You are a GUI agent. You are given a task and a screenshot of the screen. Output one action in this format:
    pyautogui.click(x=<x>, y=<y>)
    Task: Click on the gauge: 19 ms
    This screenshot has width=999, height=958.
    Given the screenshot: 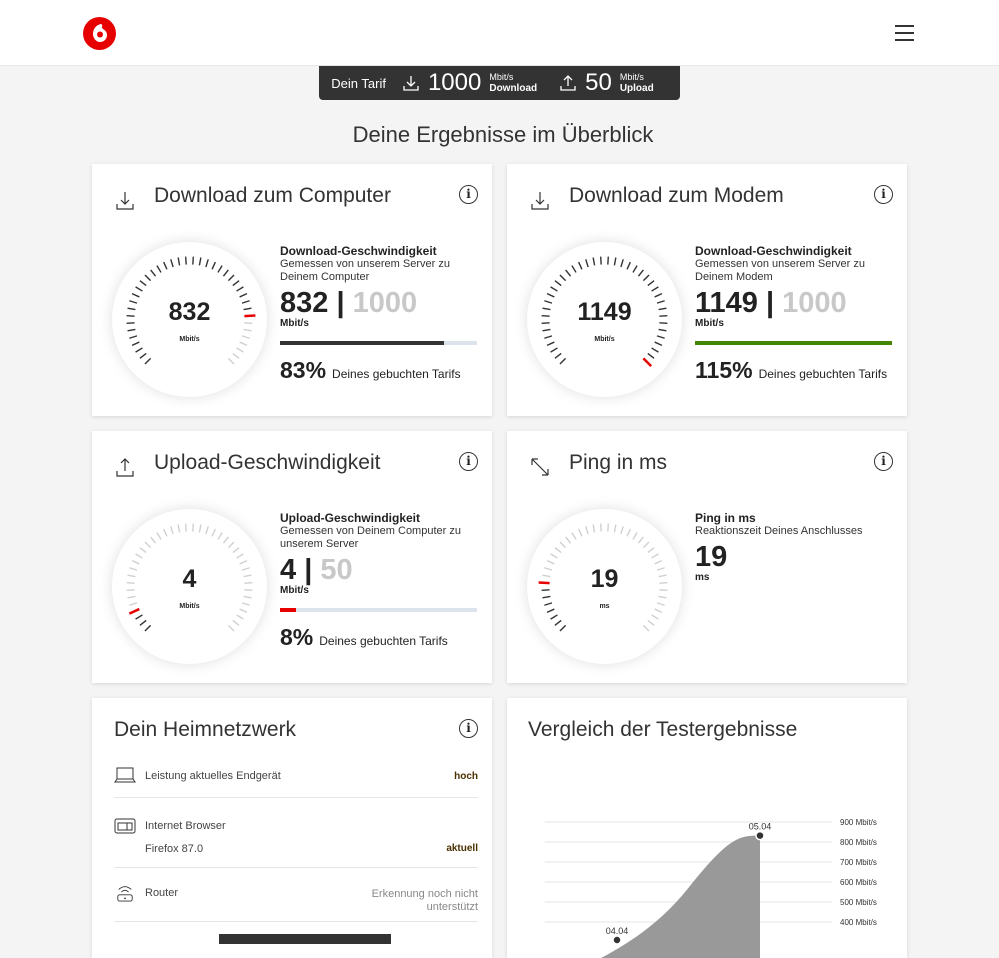 What is the action you would take?
    pyautogui.click(x=604, y=586)
    